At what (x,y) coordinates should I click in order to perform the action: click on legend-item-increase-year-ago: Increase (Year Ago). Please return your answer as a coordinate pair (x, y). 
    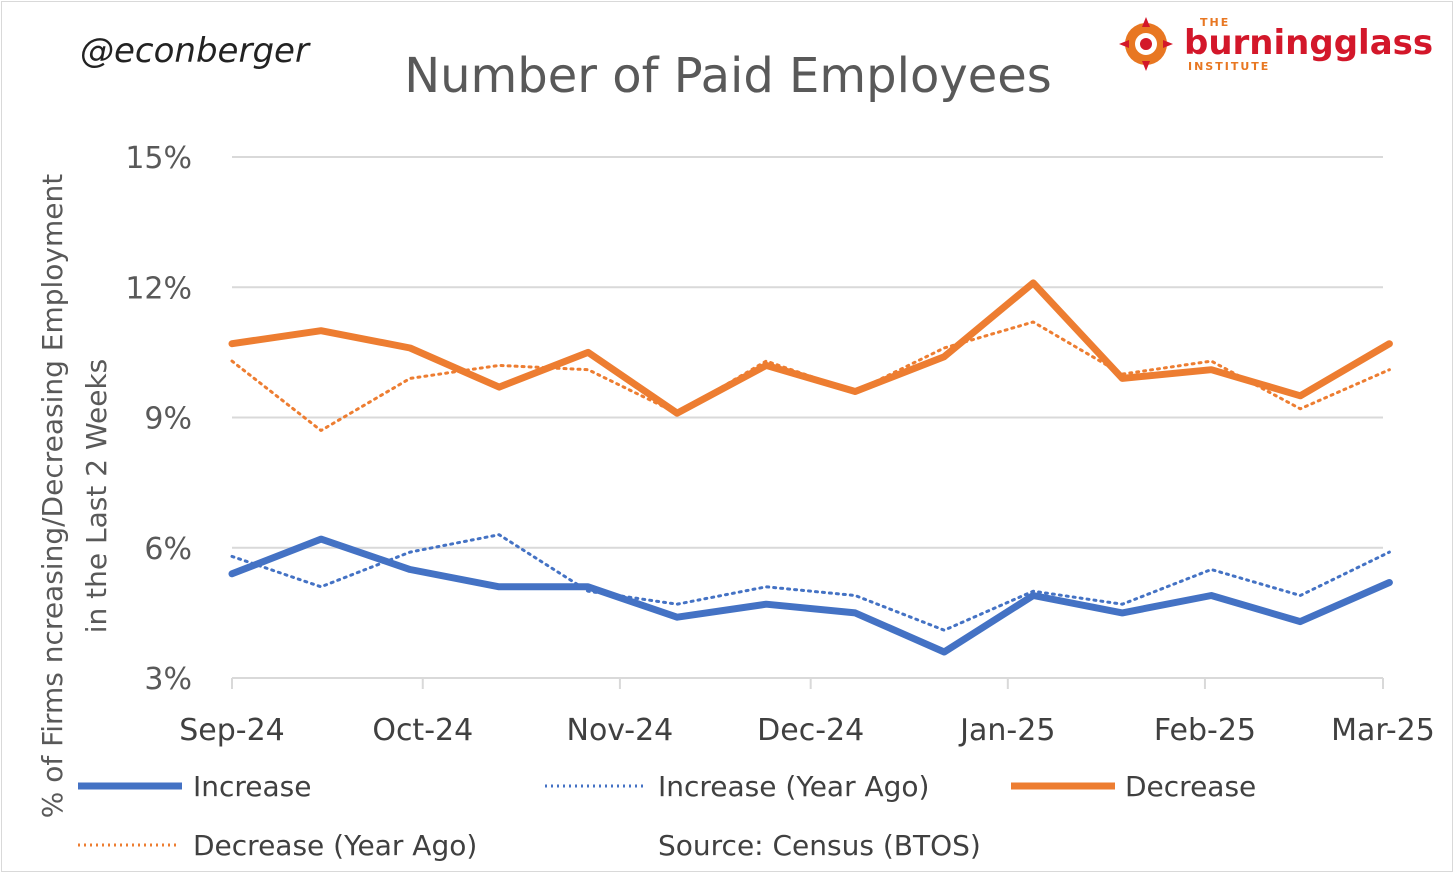
    Looking at the image, I should click on (737, 786).